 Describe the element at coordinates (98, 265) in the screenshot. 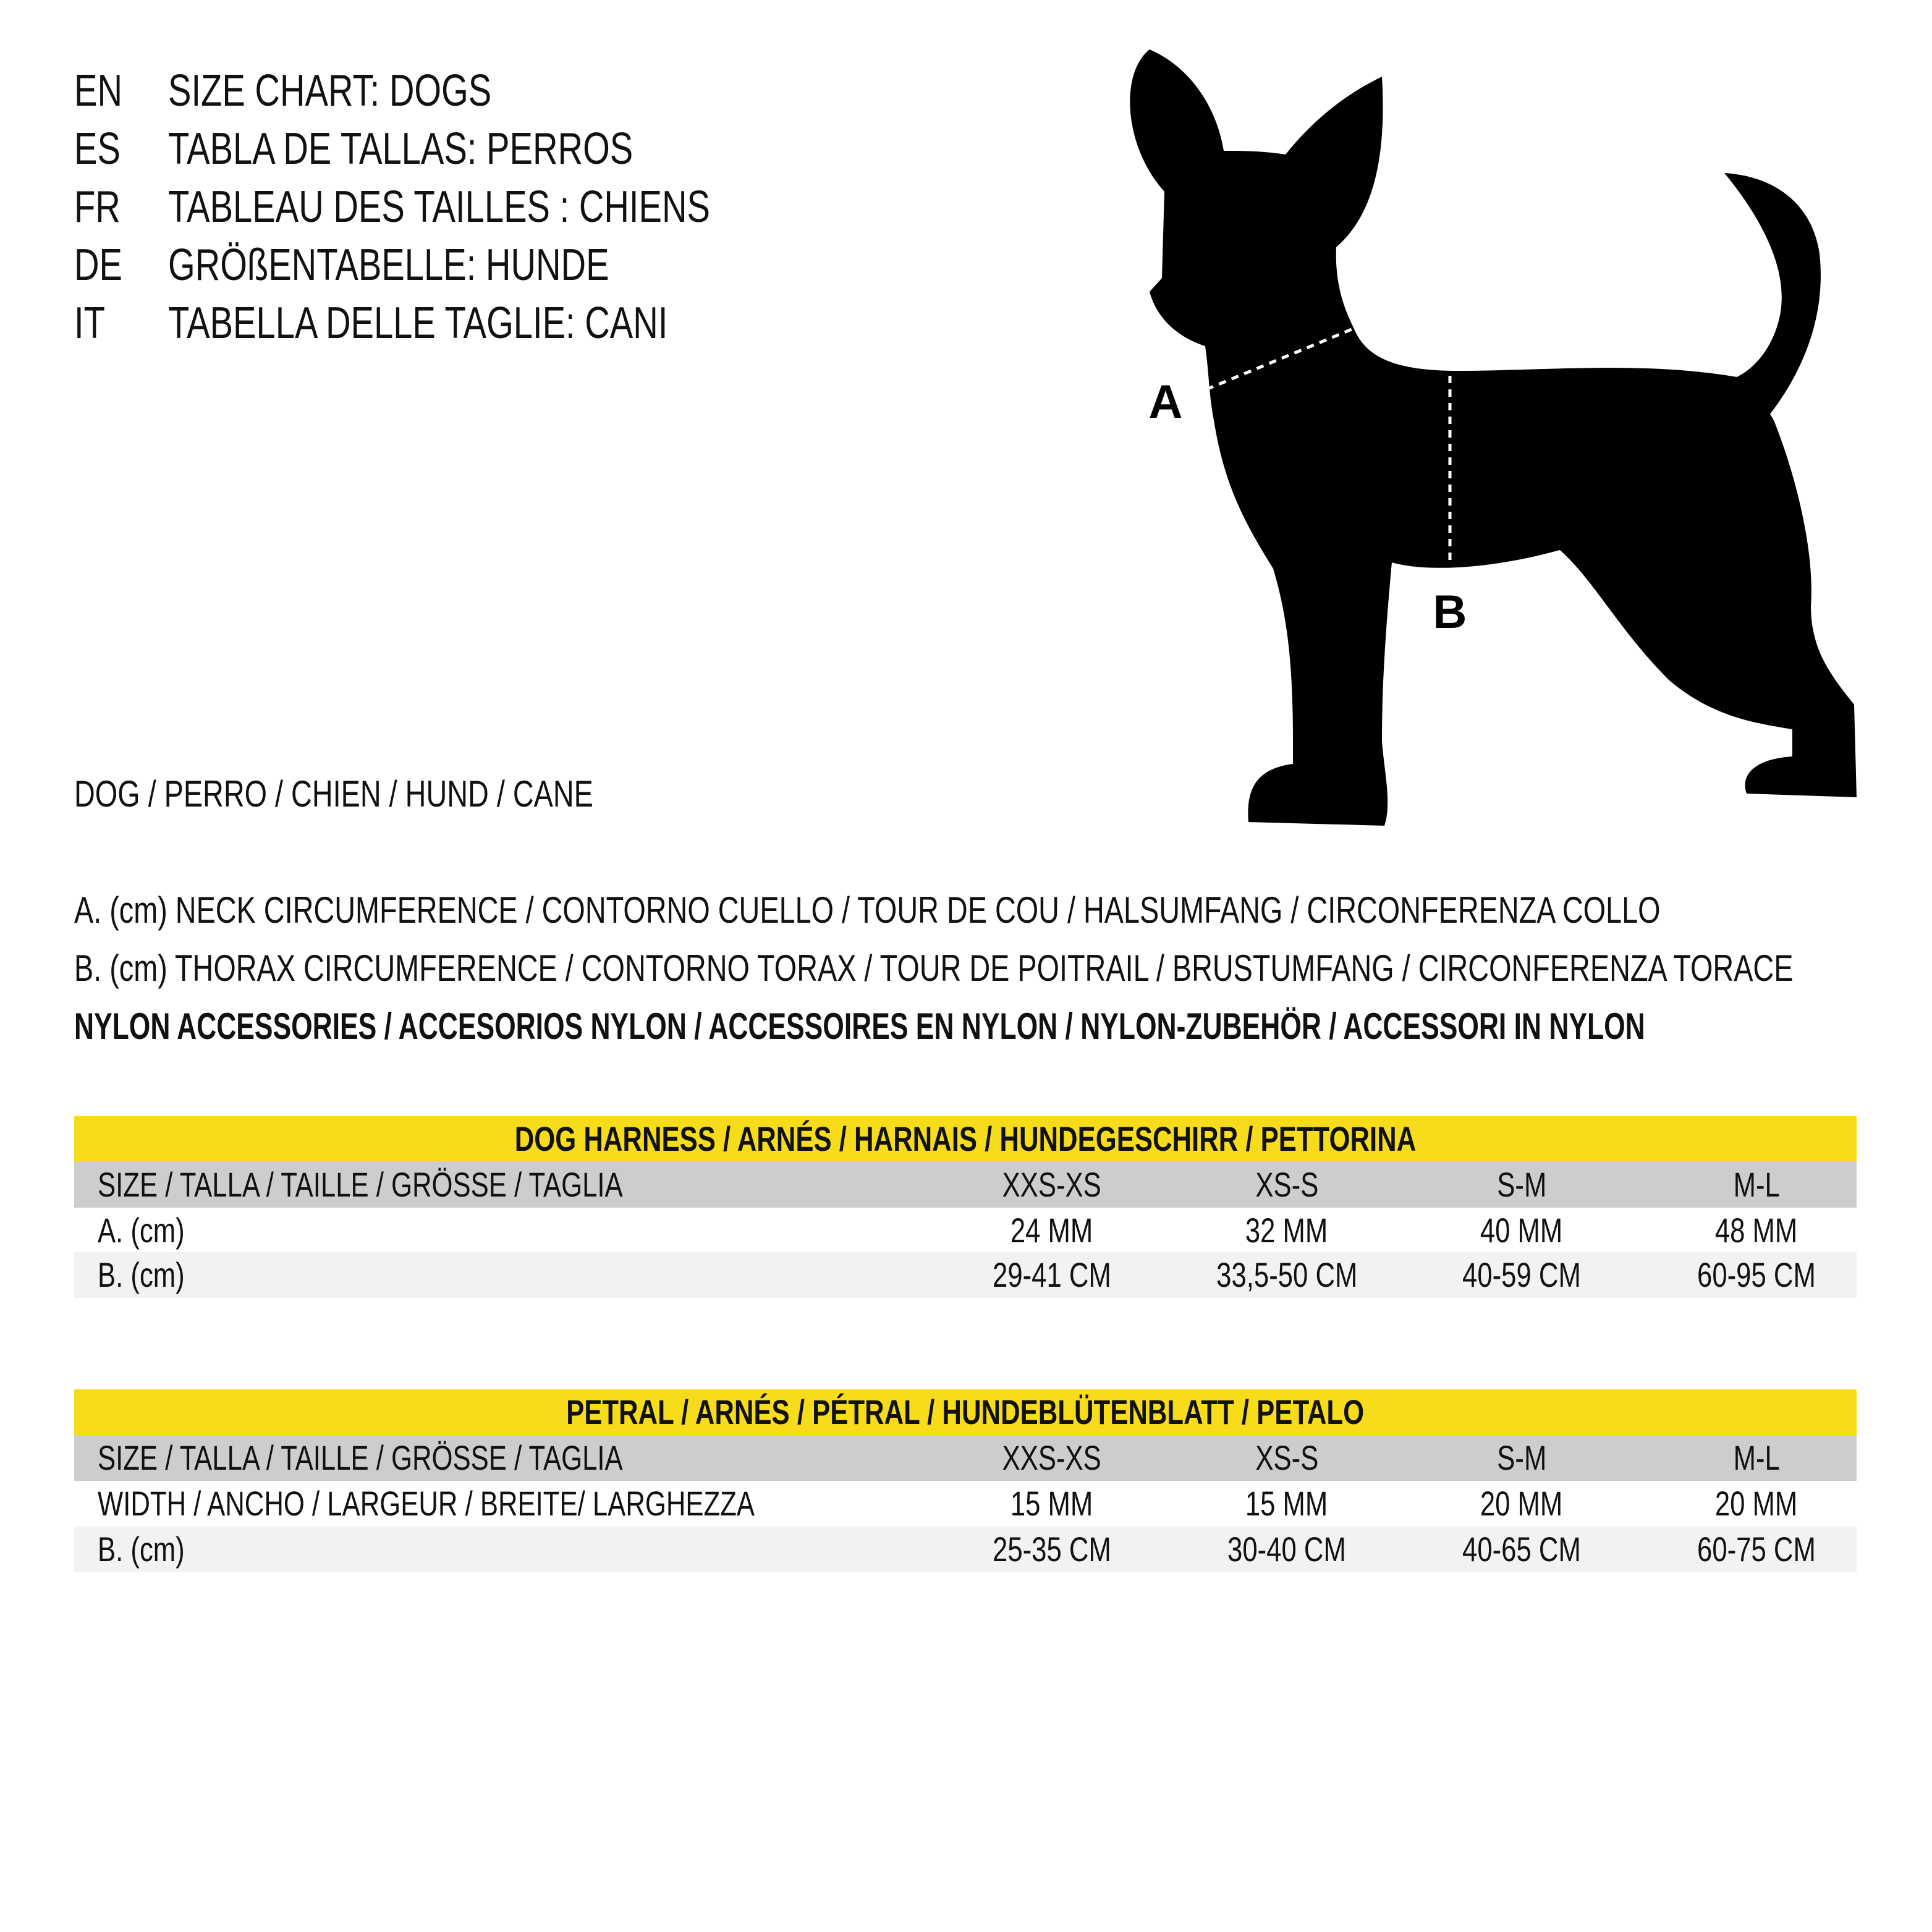

I see `lang-code: DE` at that location.